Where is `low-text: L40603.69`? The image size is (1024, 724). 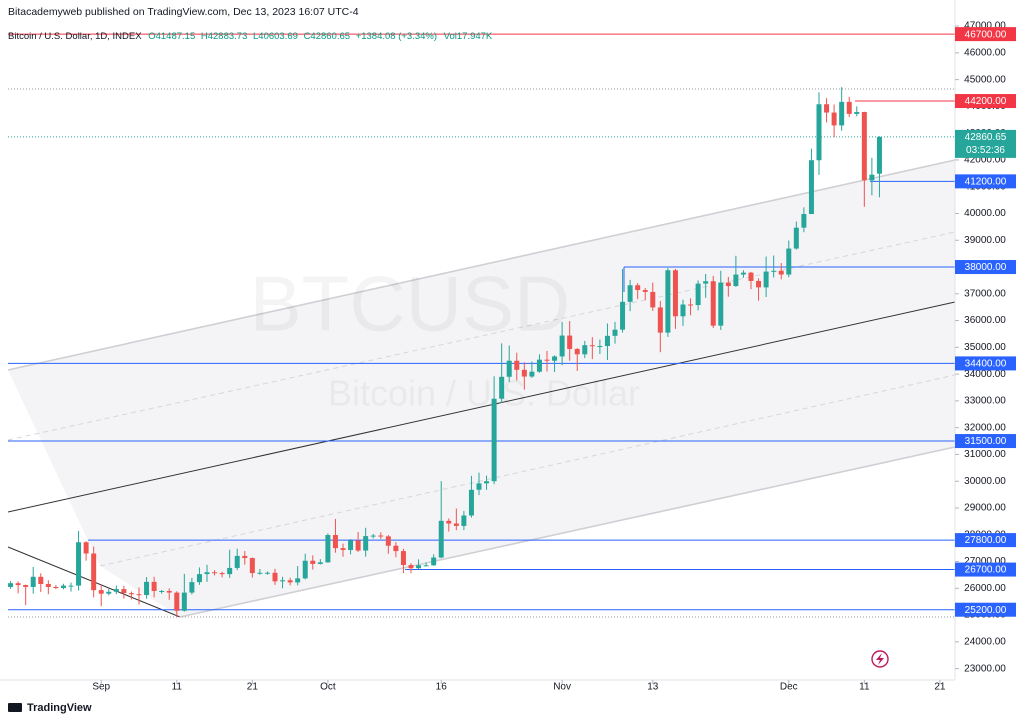
low-text: L40603.69 is located at coordinates (275, 36).